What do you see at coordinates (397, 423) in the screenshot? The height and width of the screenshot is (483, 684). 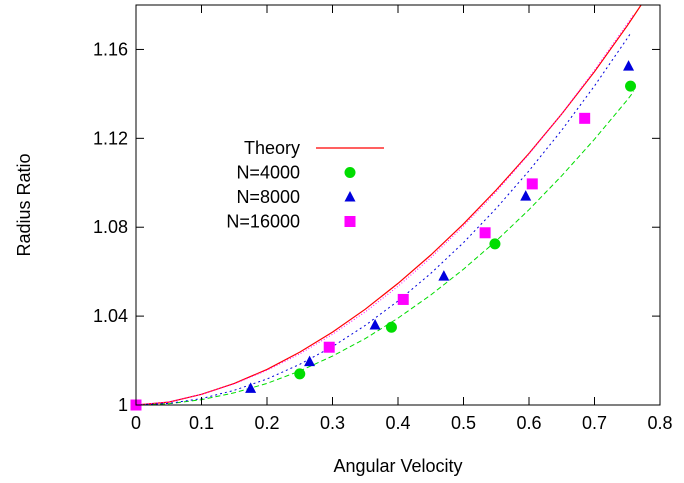 I see `x-tick-label: 0.4` at bounding box center [397, 423].